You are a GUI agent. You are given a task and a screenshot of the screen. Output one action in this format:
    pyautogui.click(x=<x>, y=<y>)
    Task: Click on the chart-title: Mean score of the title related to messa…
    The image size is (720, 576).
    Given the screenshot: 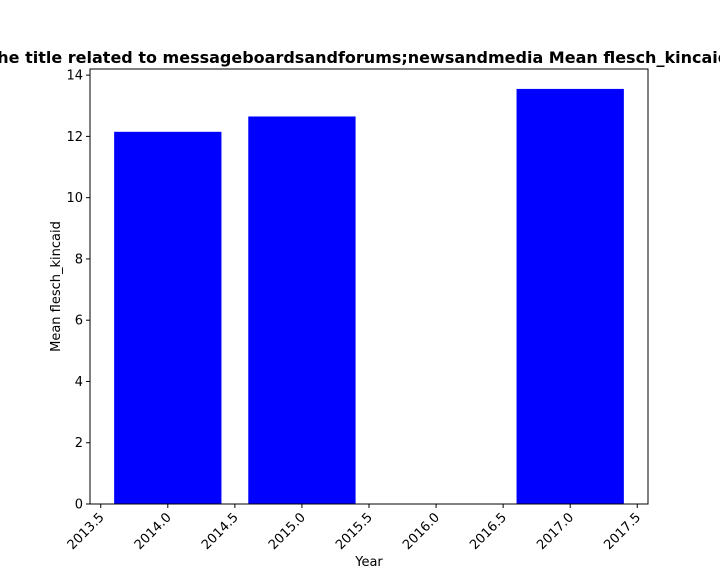 What is the action you would take?
    pyautogui.click(x=360, y=57)
    